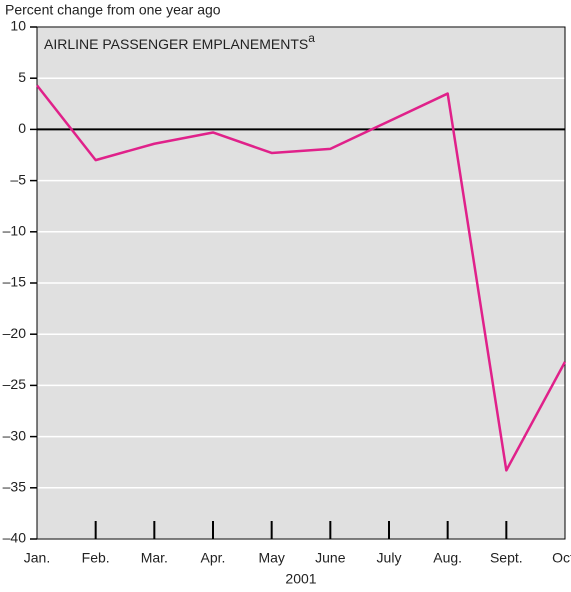  What do you see at coordinates (271, 558) in the screenshot?
I see `x-tick-label: May` at bounding box center [271, 558].